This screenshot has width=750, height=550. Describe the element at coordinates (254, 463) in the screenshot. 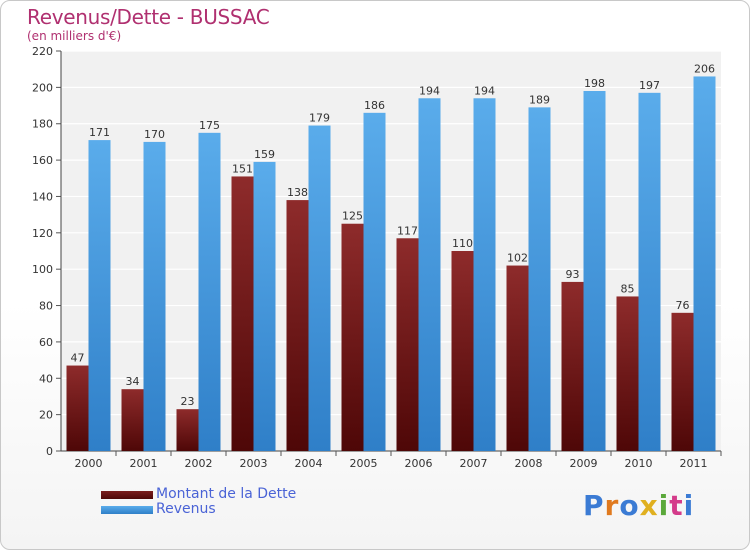

I see `x-tick-label: 2003` at that location.